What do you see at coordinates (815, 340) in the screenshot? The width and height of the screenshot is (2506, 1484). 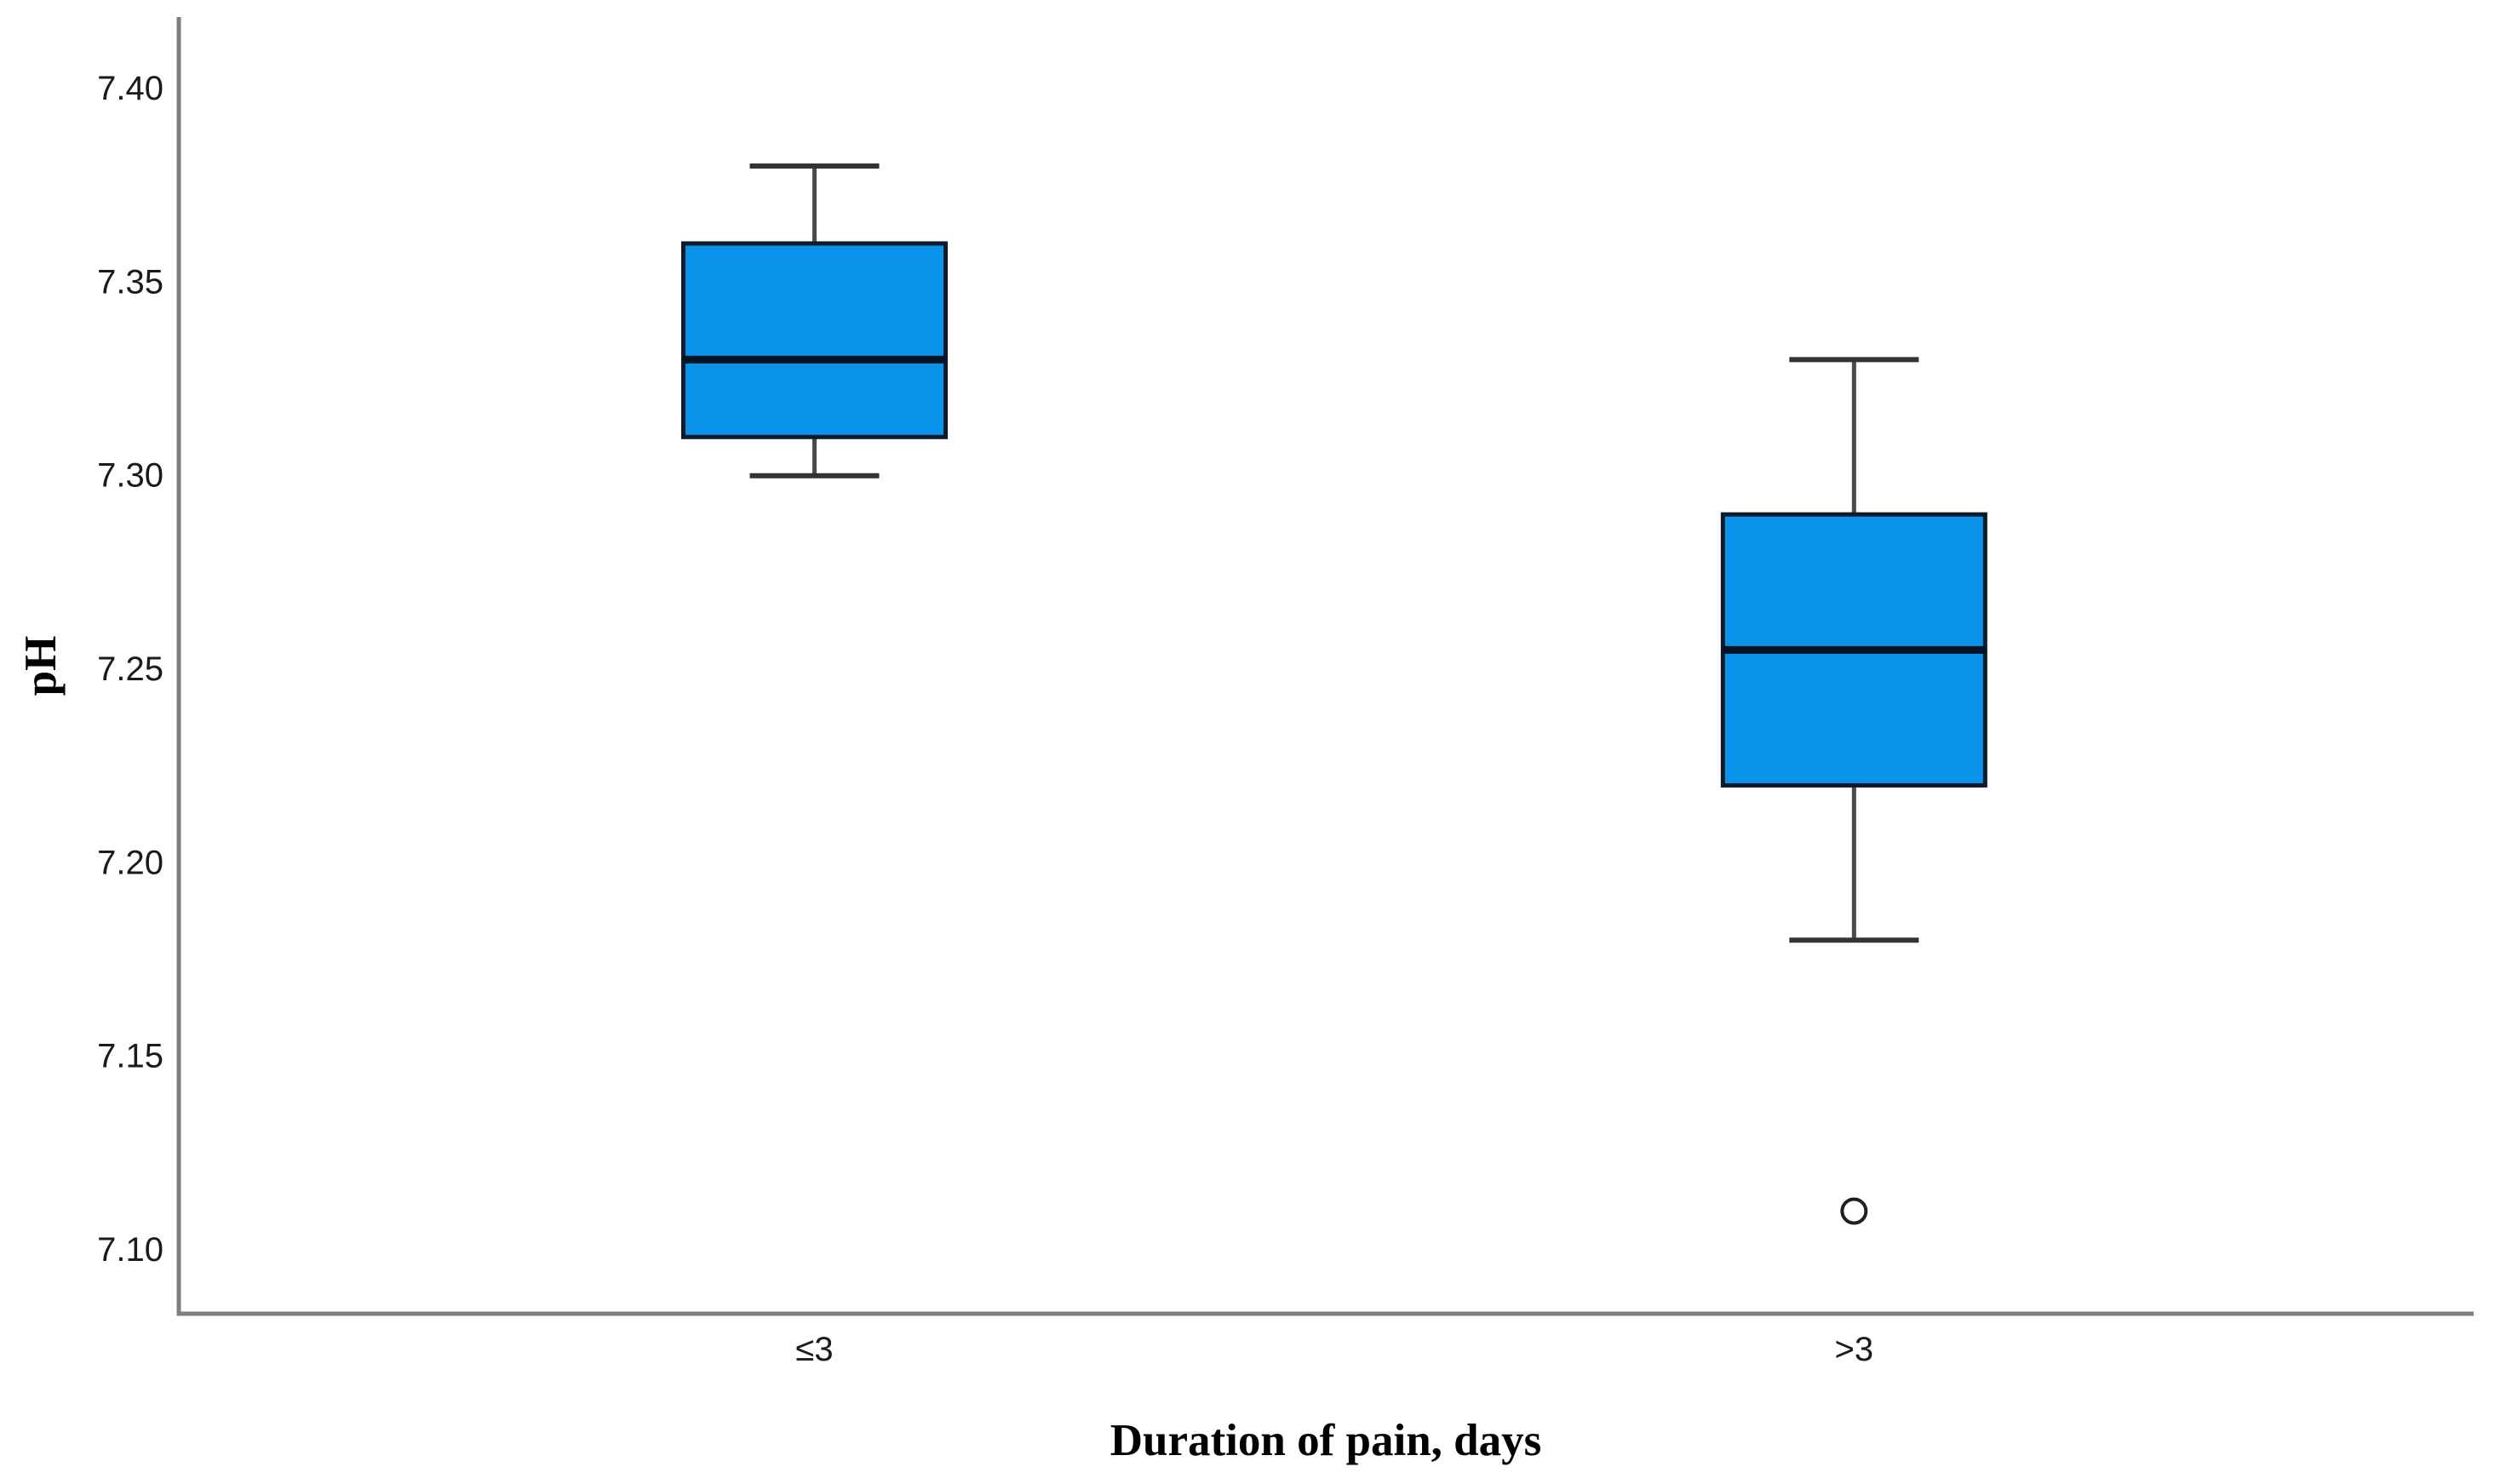 I see `box` at bounding box center [815, 340].